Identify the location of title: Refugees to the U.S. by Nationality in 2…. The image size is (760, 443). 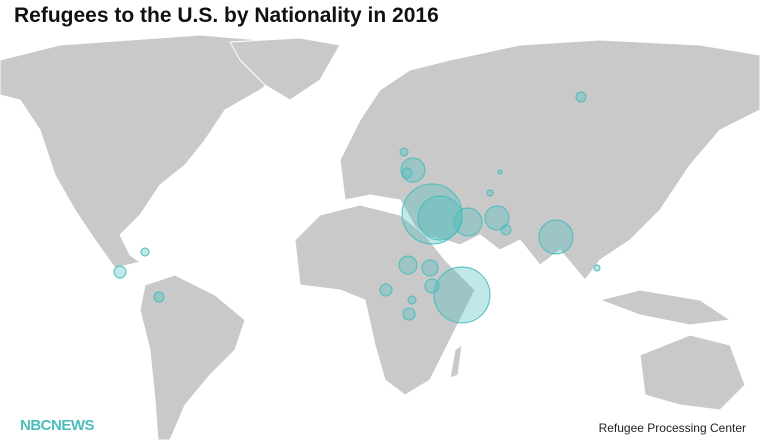
(226, 15).